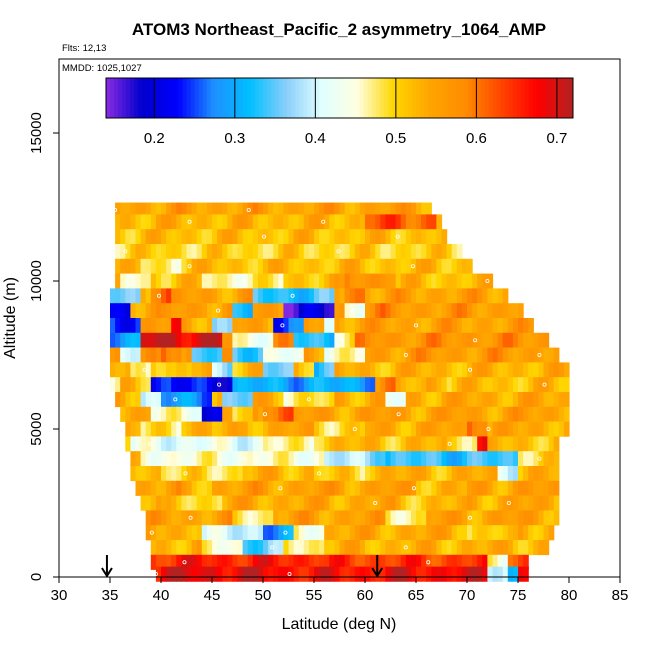 The image size is (650, 650). What do you see at coordinates (59, 595) in the screenshot?
I see `x-tick-label: 30` at bounding box center [59, 595].